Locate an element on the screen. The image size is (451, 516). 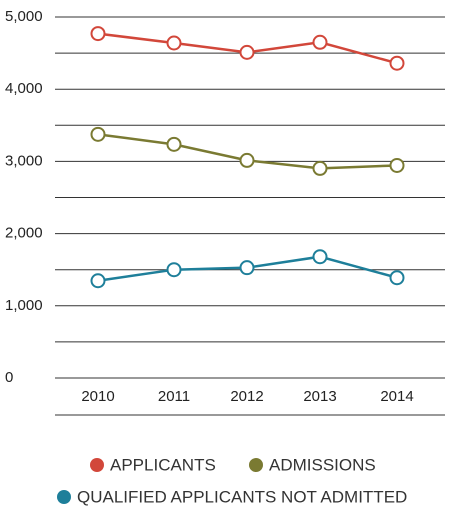
y-tick-label: 2,000 is located at coordinates (24, 233).